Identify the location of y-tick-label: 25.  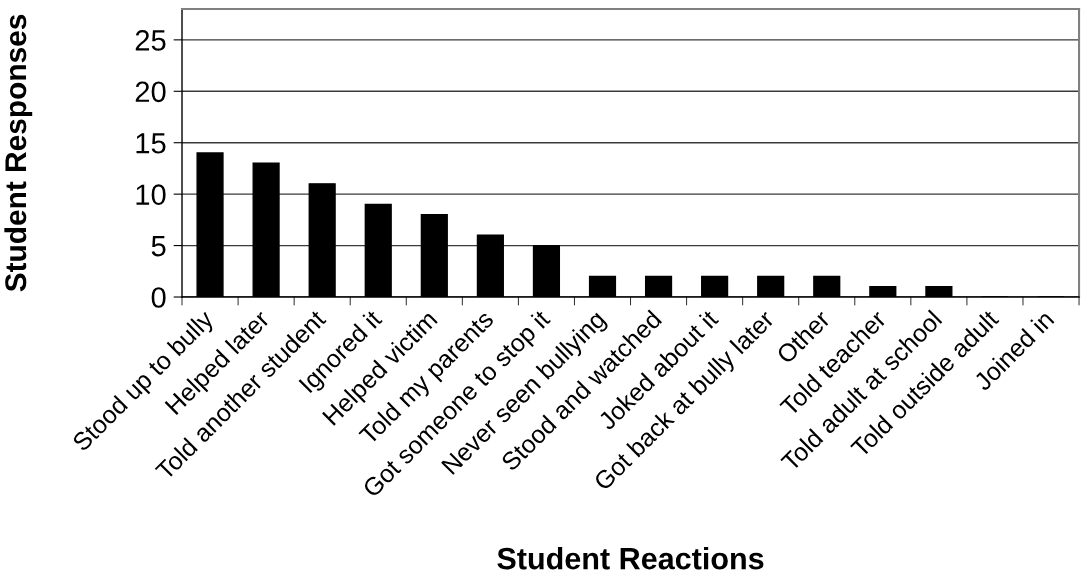
(150, 40).